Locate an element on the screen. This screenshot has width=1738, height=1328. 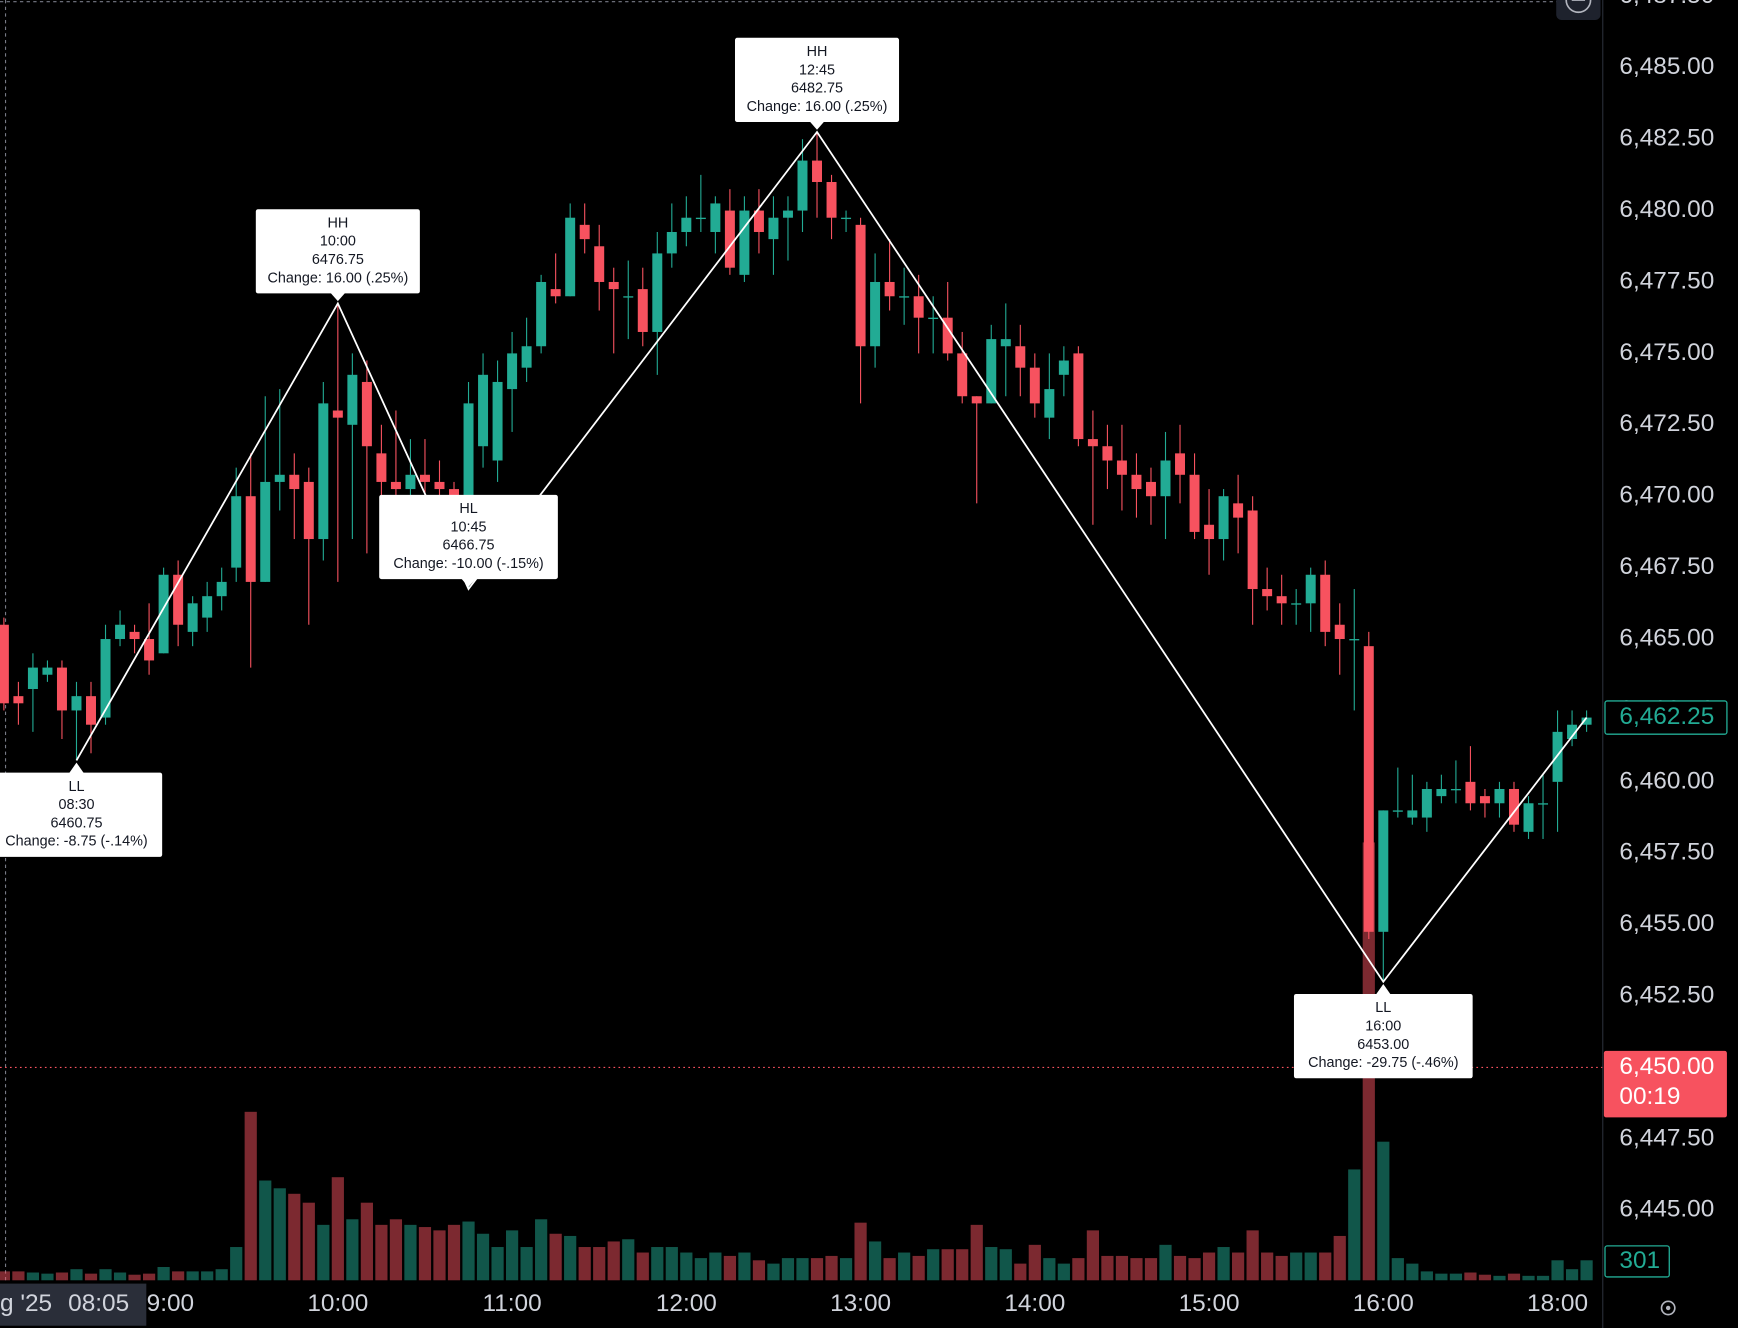
crosshair-date: g '25 is located at coordinates (26, 1303).